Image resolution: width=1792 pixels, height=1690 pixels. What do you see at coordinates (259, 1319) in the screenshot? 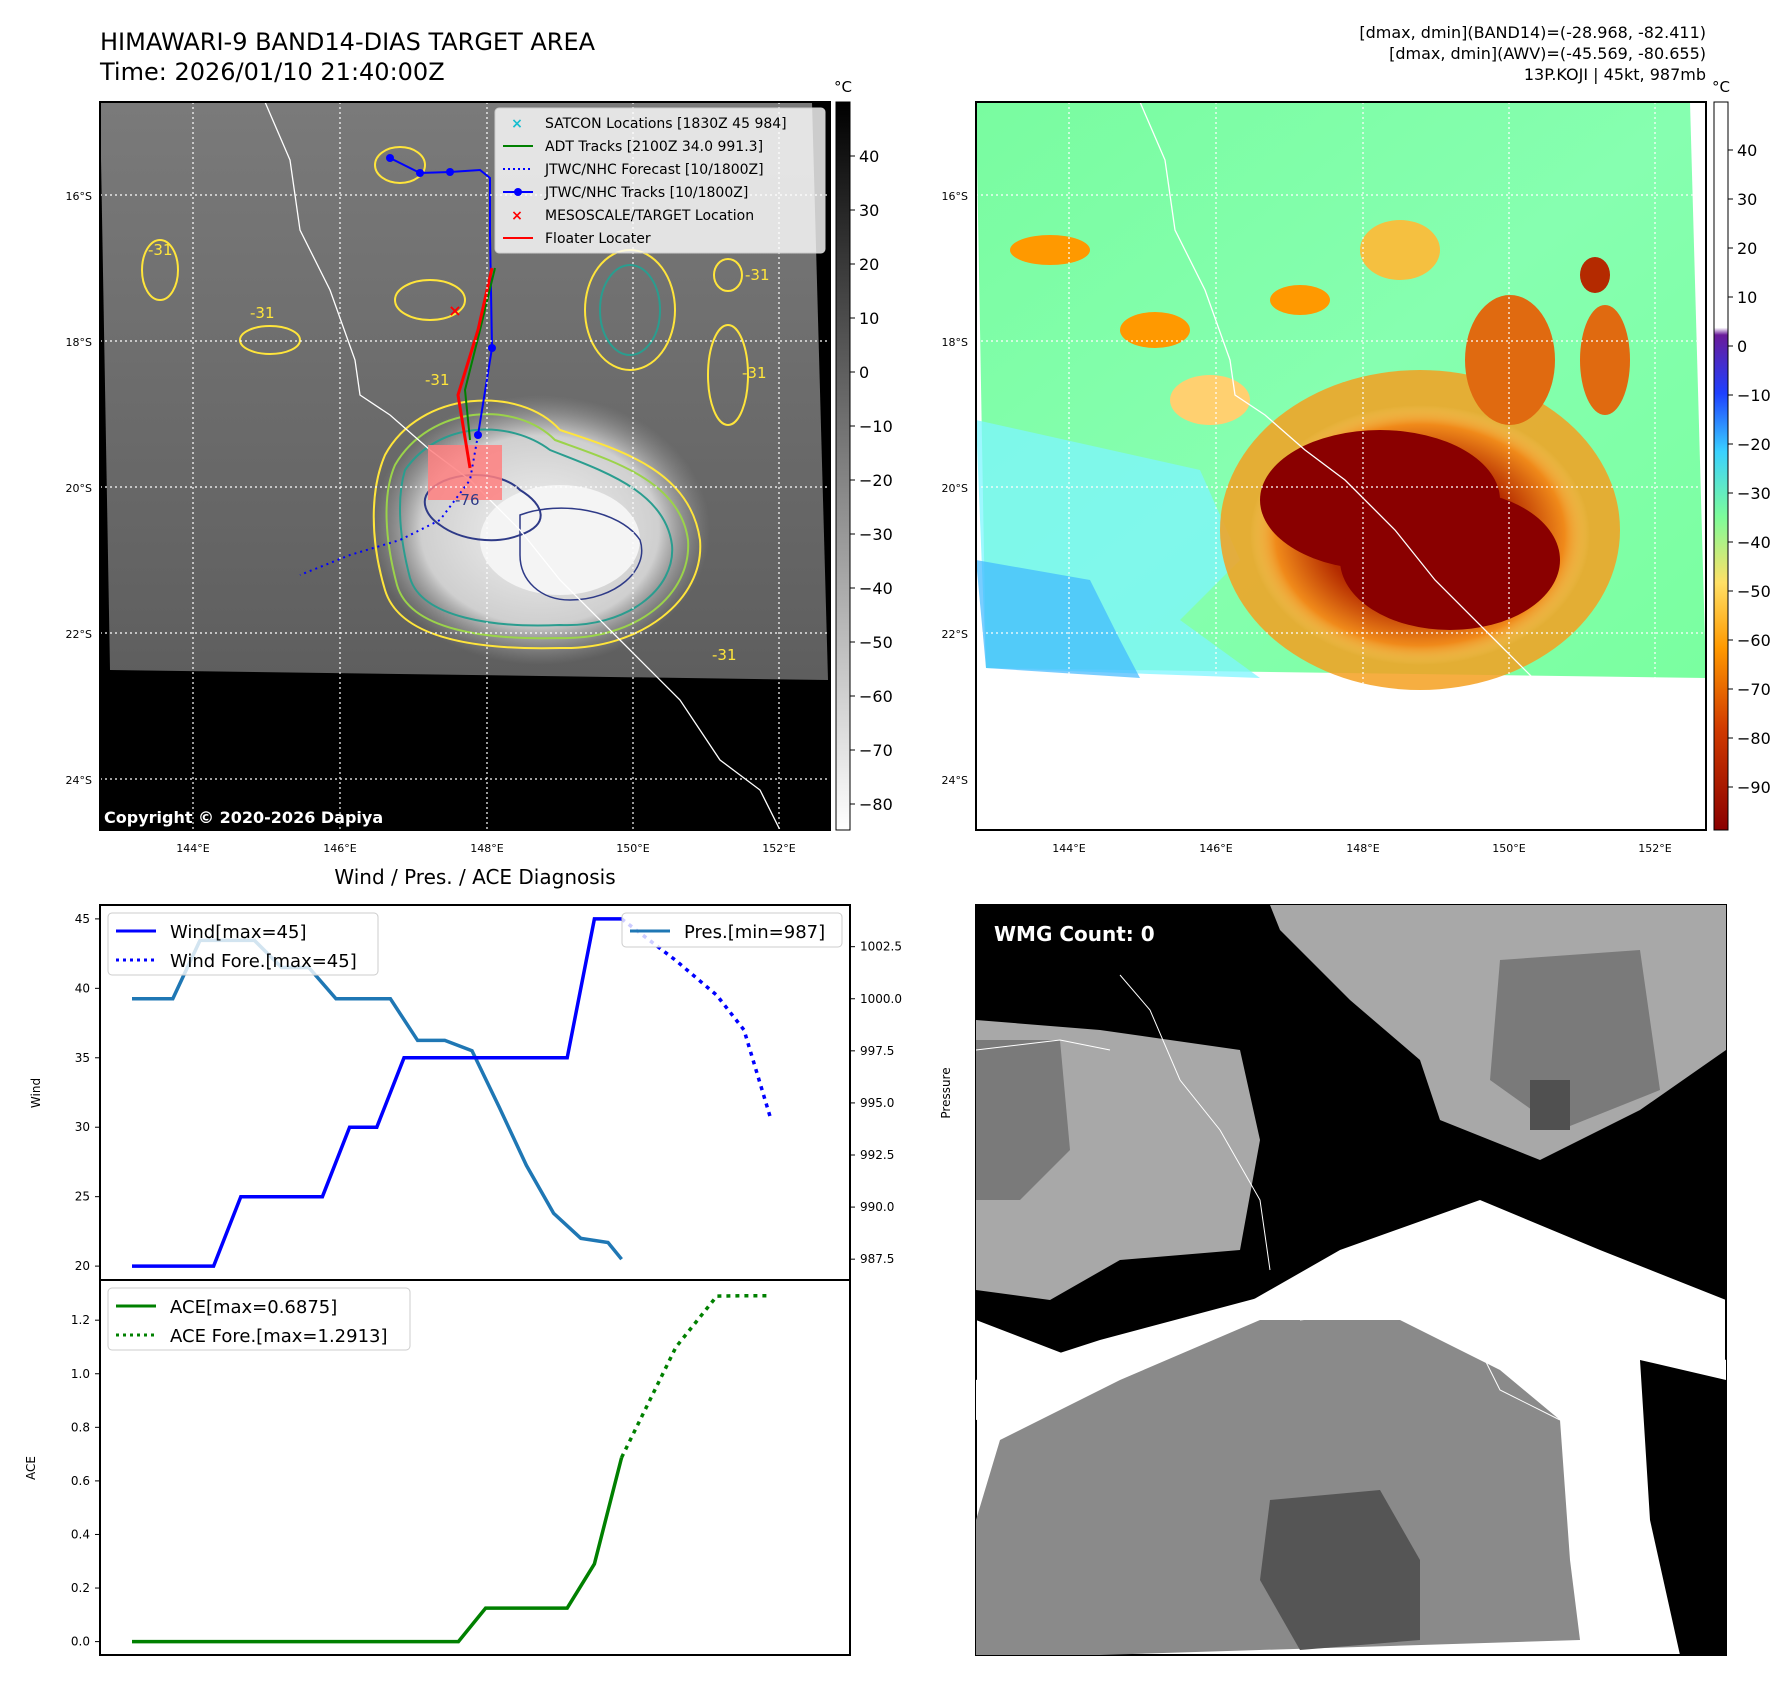
I see `ace-legend: ACE[max=0.6875] ACE Fore.[max=1.2913]` at bounding box center [259, 1319].